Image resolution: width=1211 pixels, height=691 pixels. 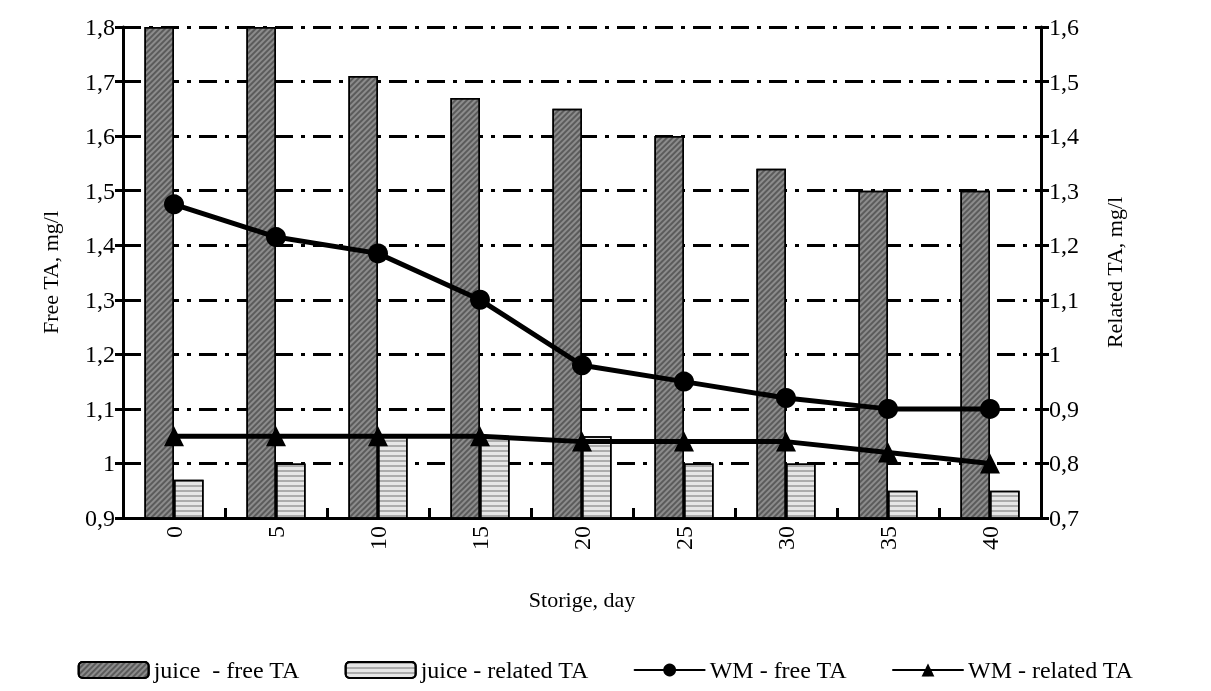 What do you see at coordinates (480, 538) in the screenshot?
I see `x-tick-label: 15` at bounding box center [480, 538].